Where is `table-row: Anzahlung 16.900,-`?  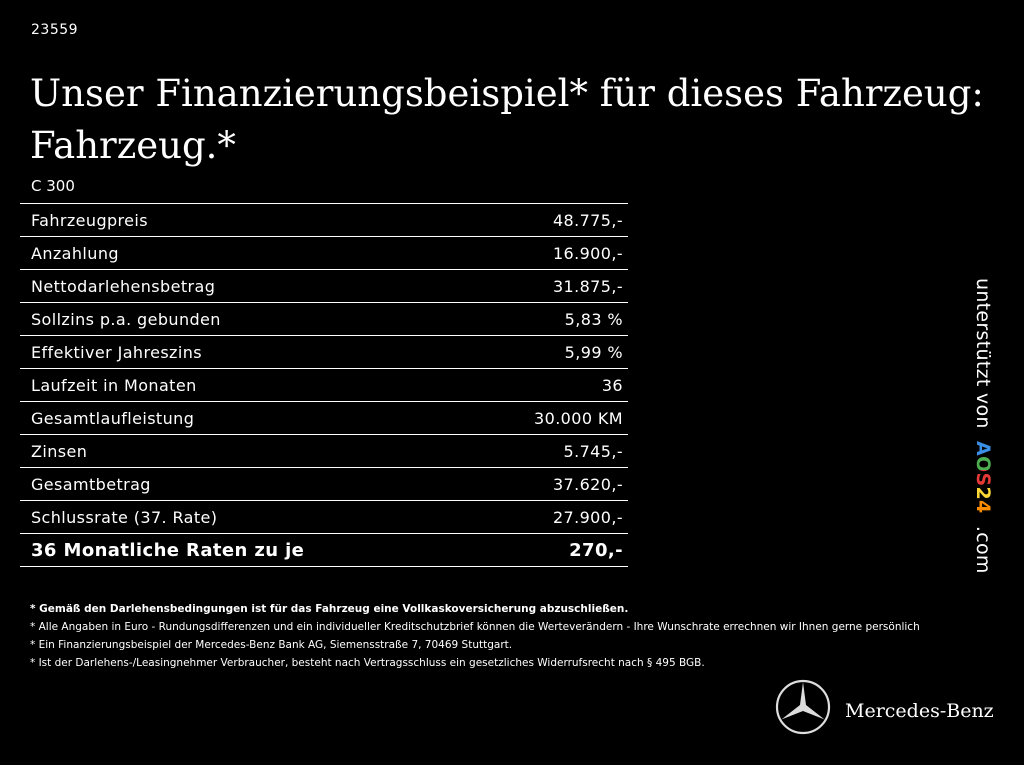
table-row: Anzahlung 16.900,- is located at coordinates (324, 253).